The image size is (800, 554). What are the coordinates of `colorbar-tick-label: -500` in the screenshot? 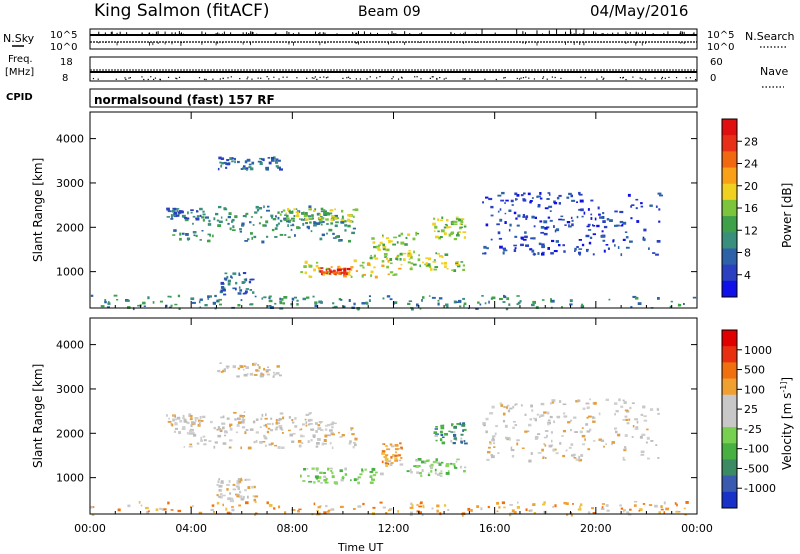 It's located at (756, 468).